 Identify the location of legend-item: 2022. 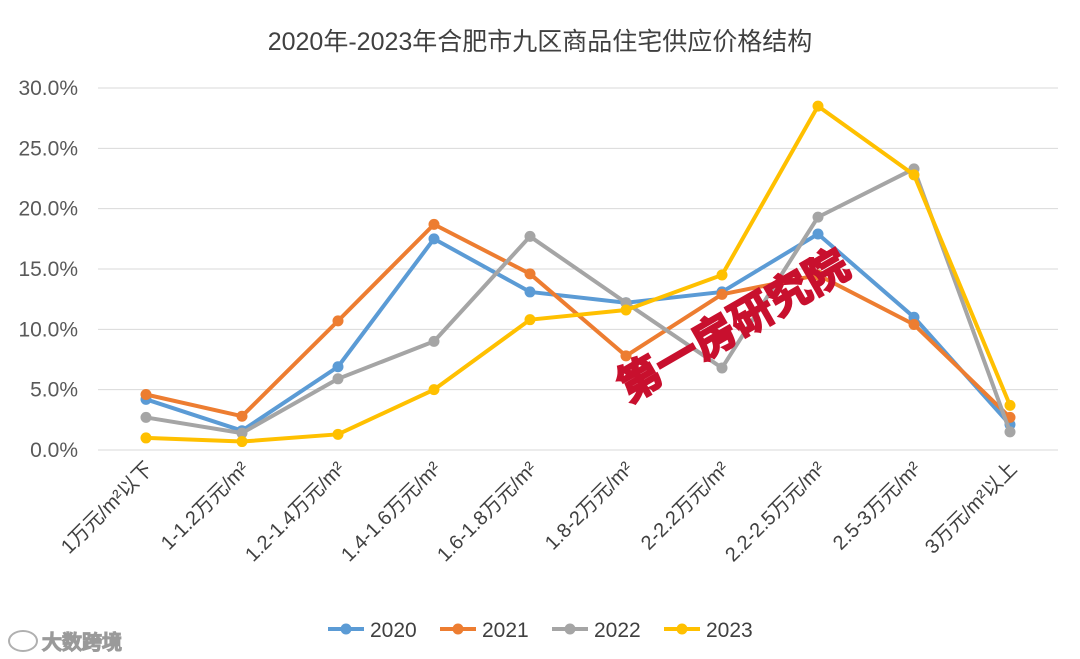
(596, 630).